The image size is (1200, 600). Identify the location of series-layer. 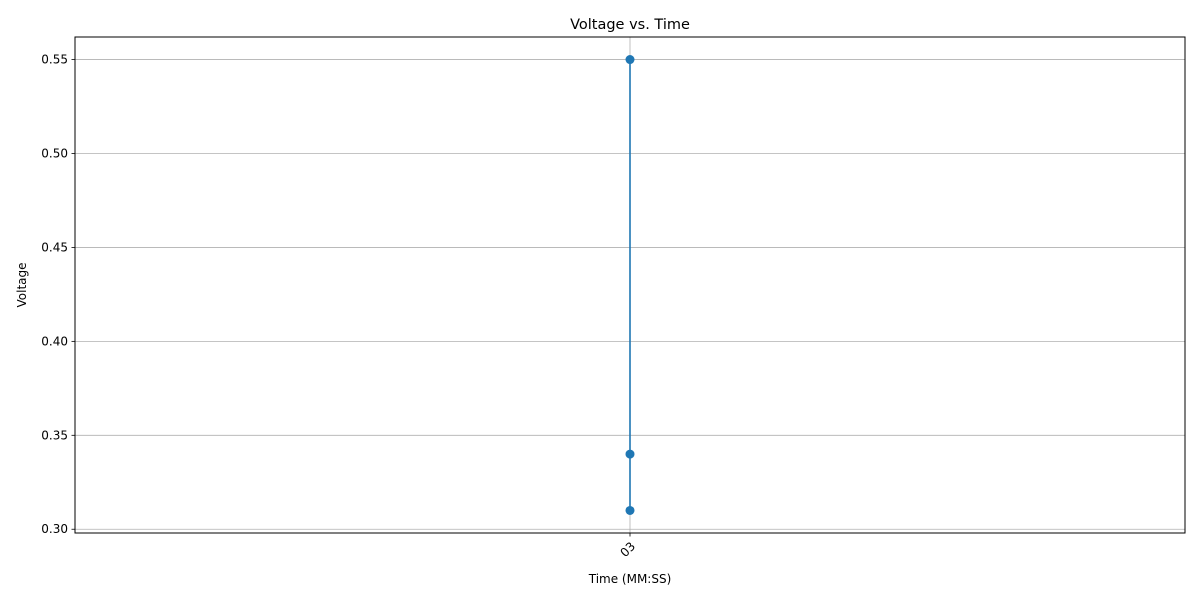
(630, 285).